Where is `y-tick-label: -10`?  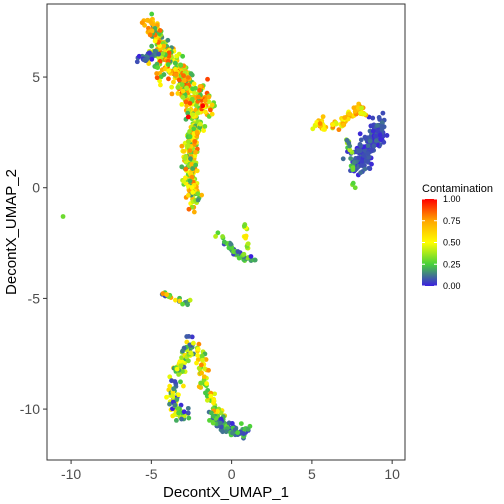
y-tick-label: -10 is located at coordinates (30, 409).